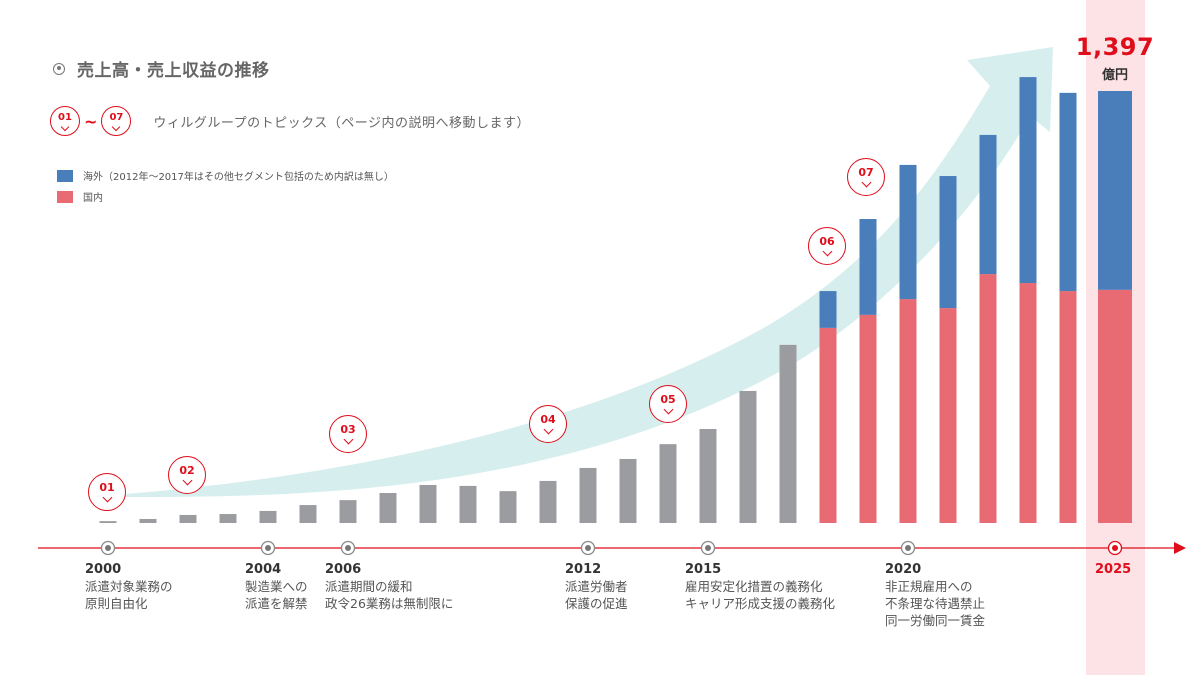  I want to click on timeline-year: 2012, so click(583, 569).